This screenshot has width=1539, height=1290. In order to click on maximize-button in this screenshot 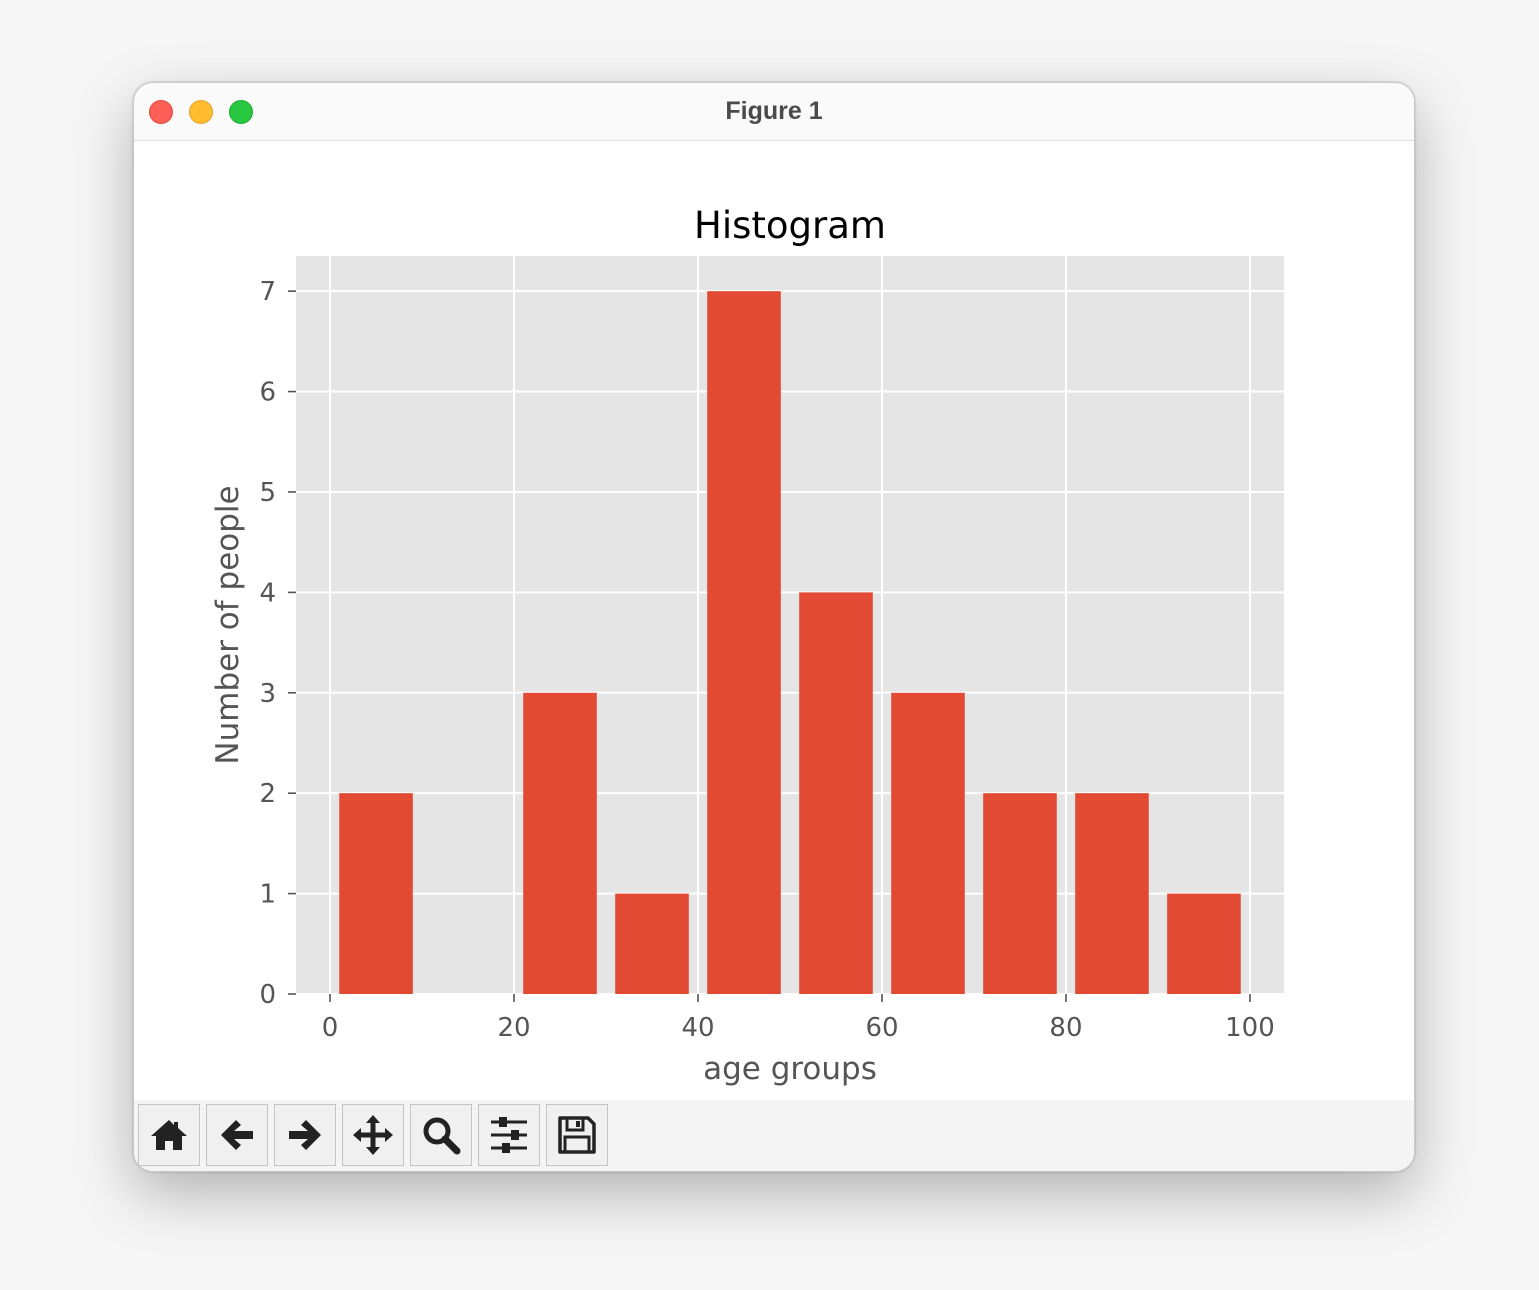, I will do `click(241, 112)`.